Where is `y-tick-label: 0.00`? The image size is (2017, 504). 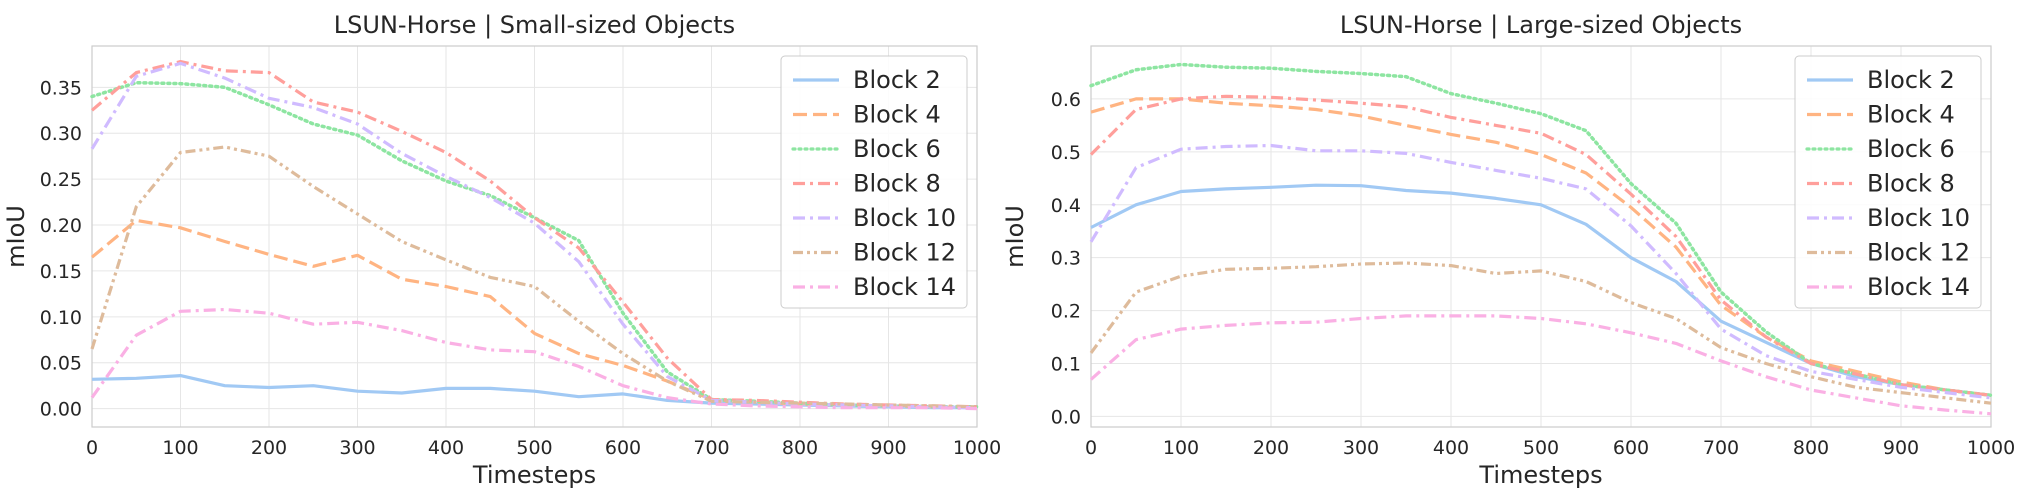
y-tick-label: 0.00 is located at coordinates (61, 410).